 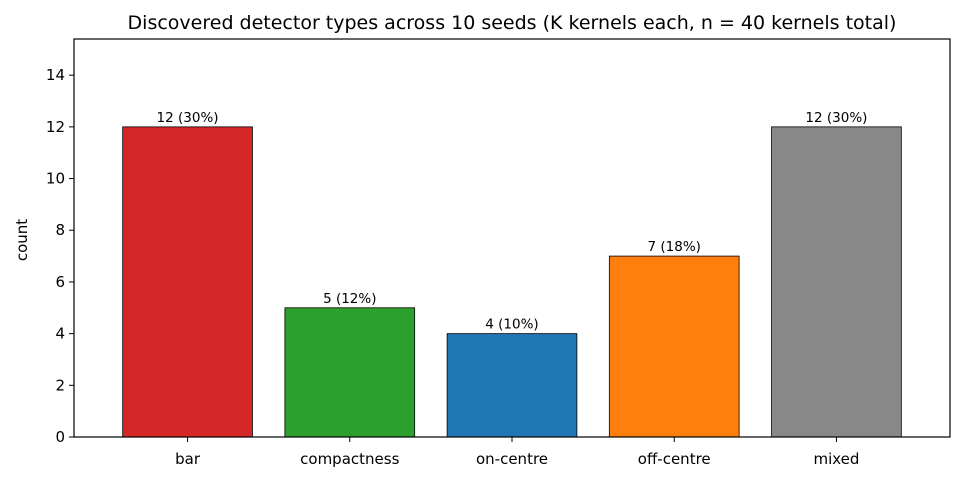 What do you see at coordinates (511, 325) in the screenshot?
I see `value-label-on-centre: 4 (10%)` at bounding box center [511, 325].